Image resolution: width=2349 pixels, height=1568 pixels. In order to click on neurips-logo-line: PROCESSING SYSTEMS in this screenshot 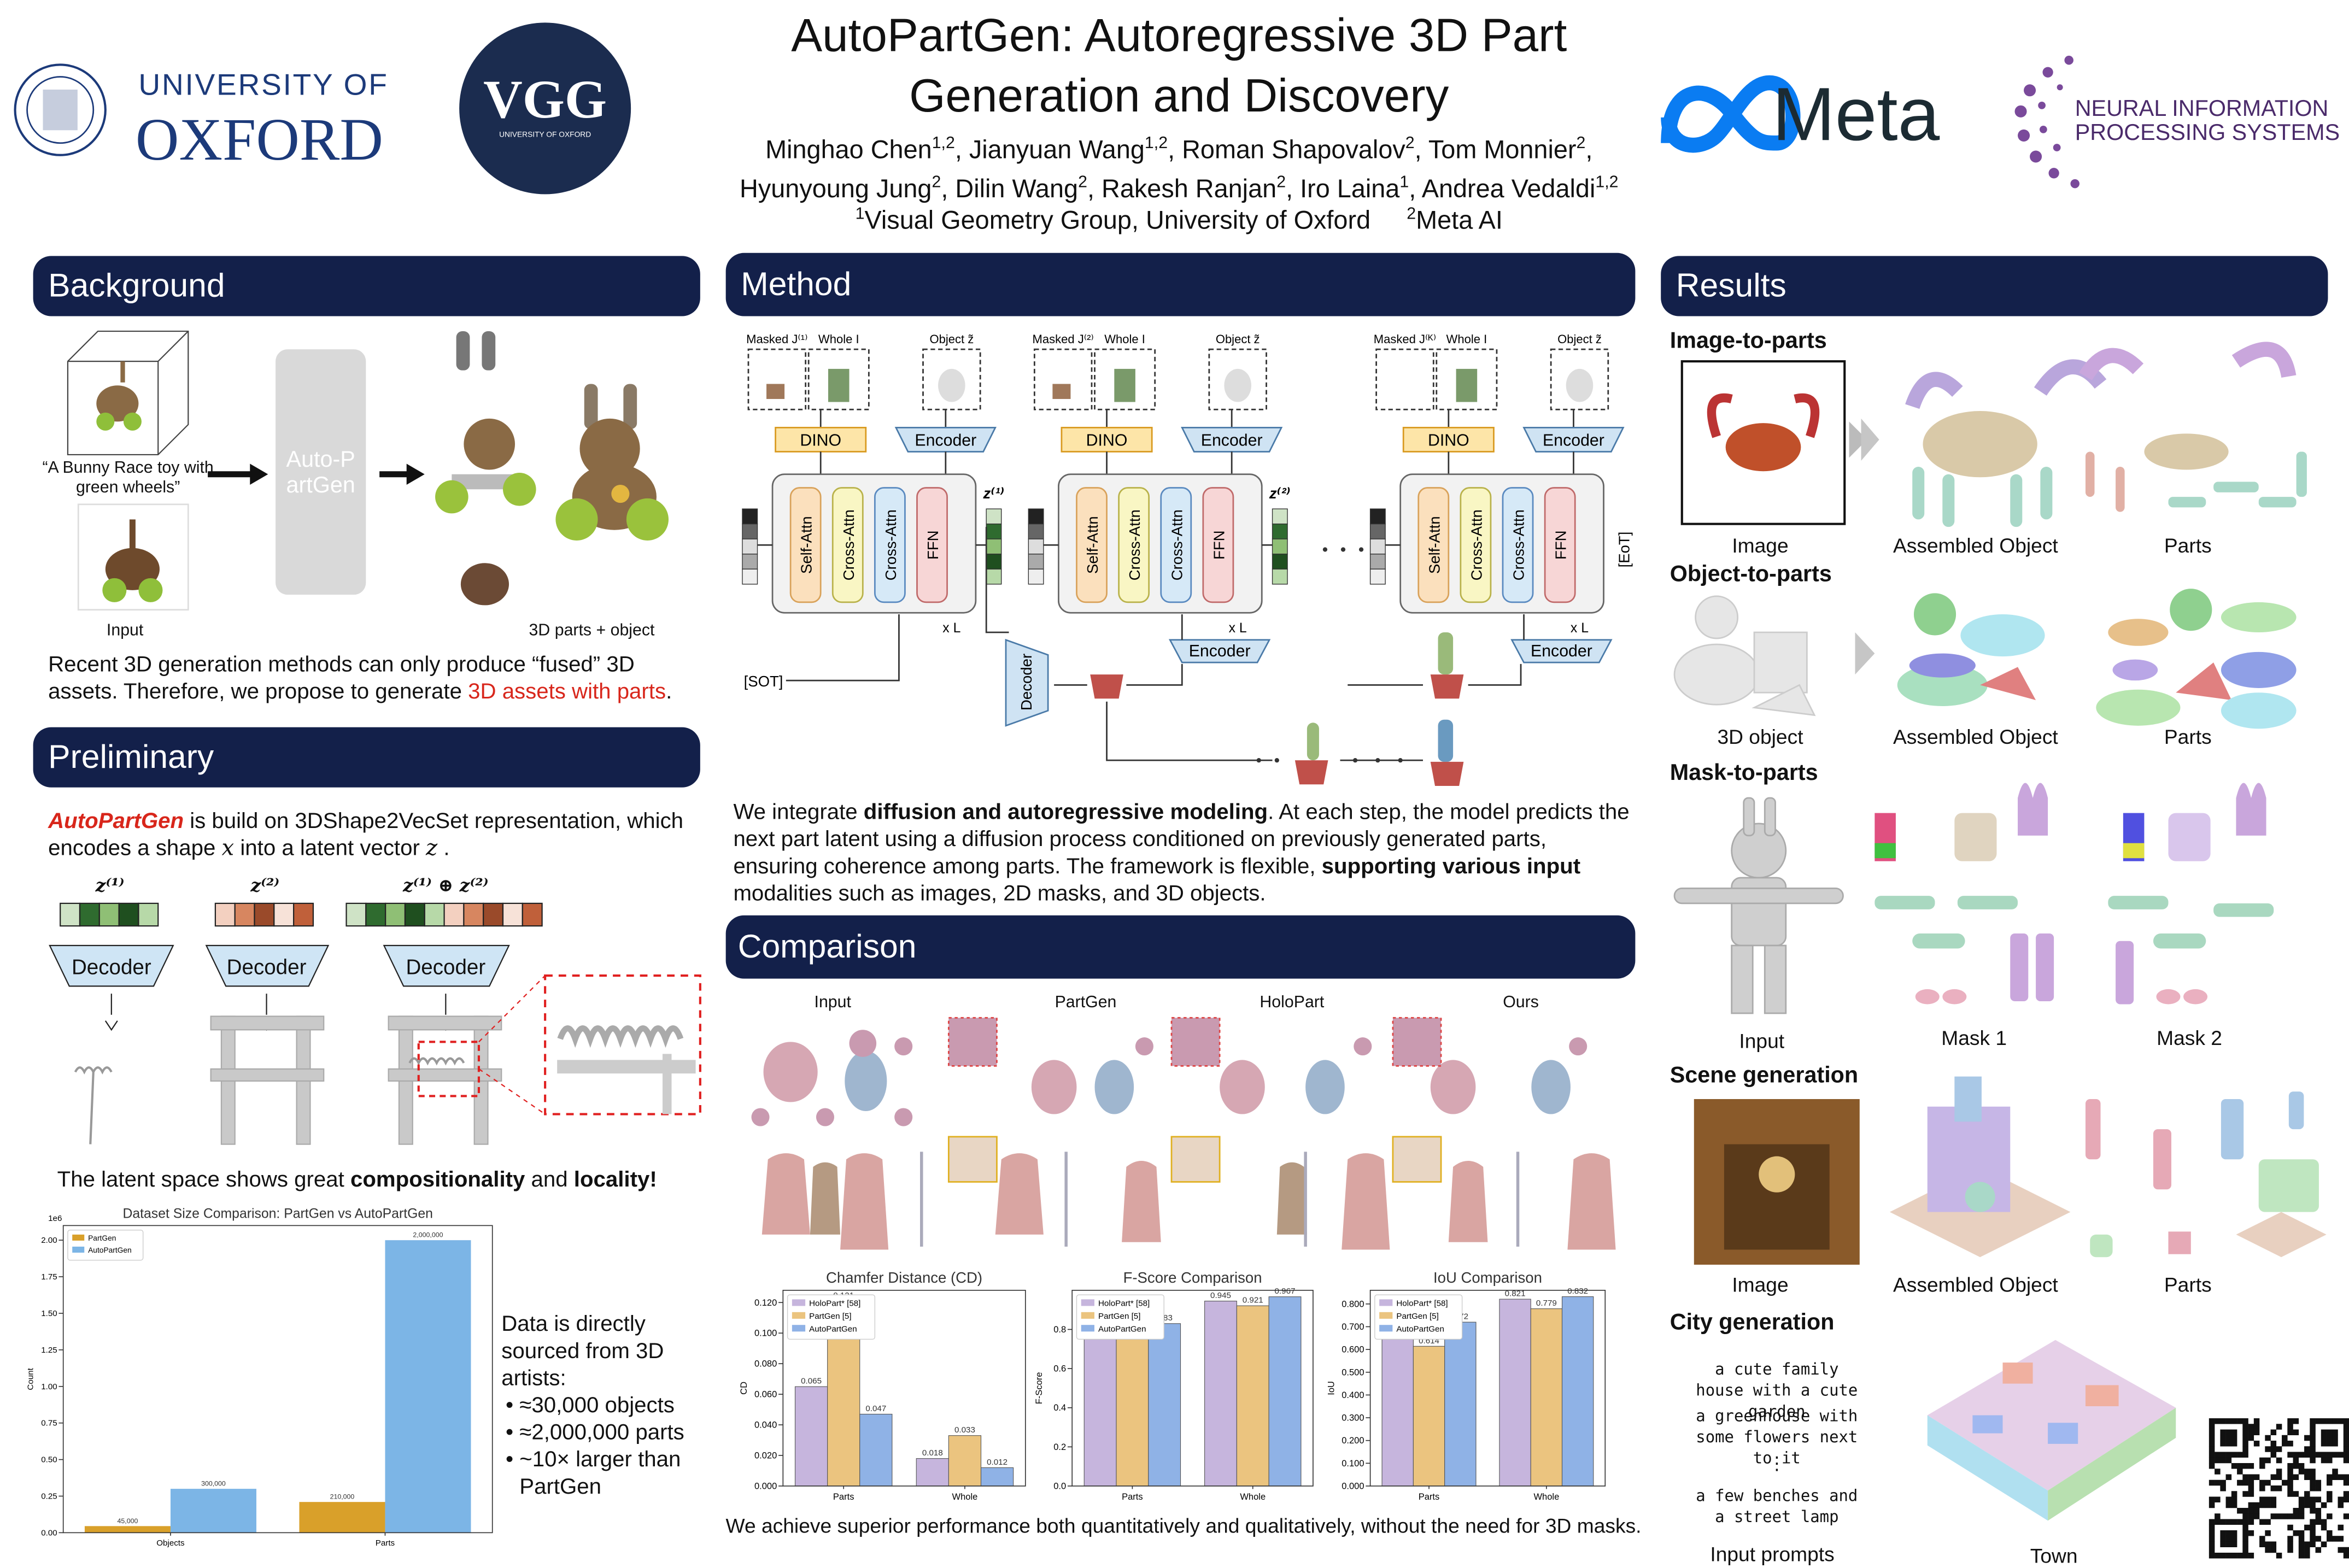, I will do `click(2207, 133)`.